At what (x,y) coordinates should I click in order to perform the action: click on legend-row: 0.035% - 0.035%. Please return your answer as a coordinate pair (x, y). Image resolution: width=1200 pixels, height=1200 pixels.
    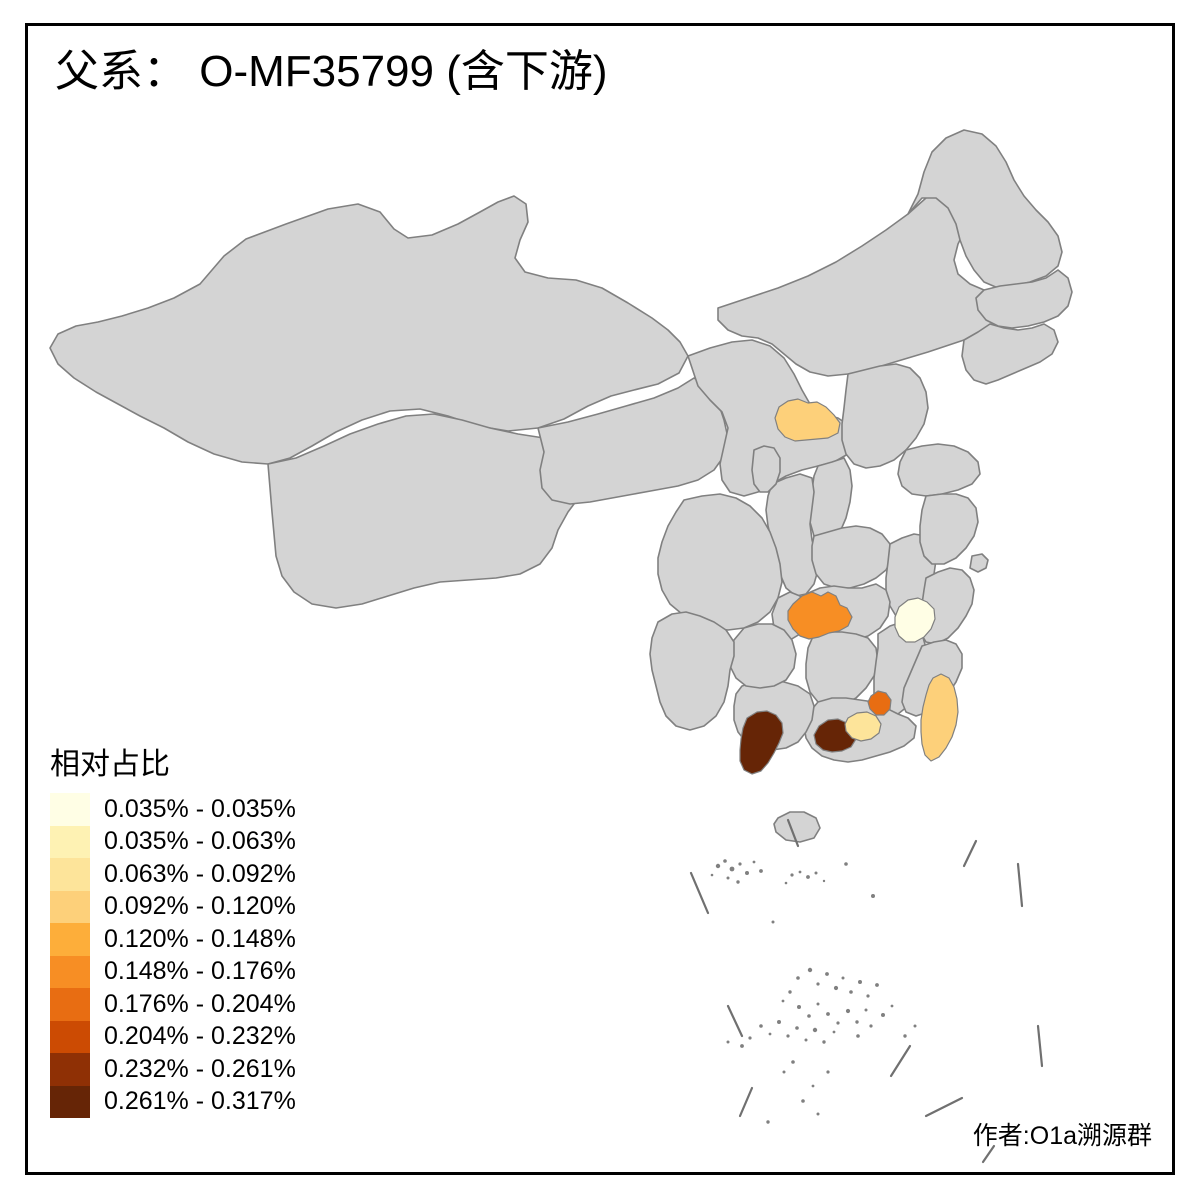
    Looking at the image, I should click on (173, 809).